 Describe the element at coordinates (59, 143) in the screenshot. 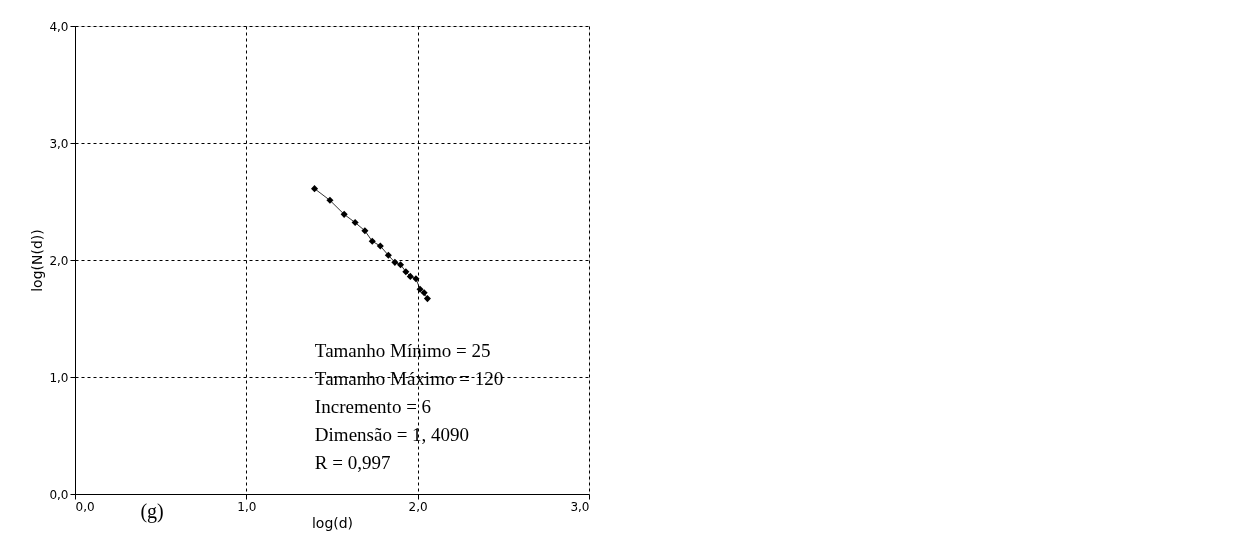

I see `y-tick-label: 3,0` at that location.